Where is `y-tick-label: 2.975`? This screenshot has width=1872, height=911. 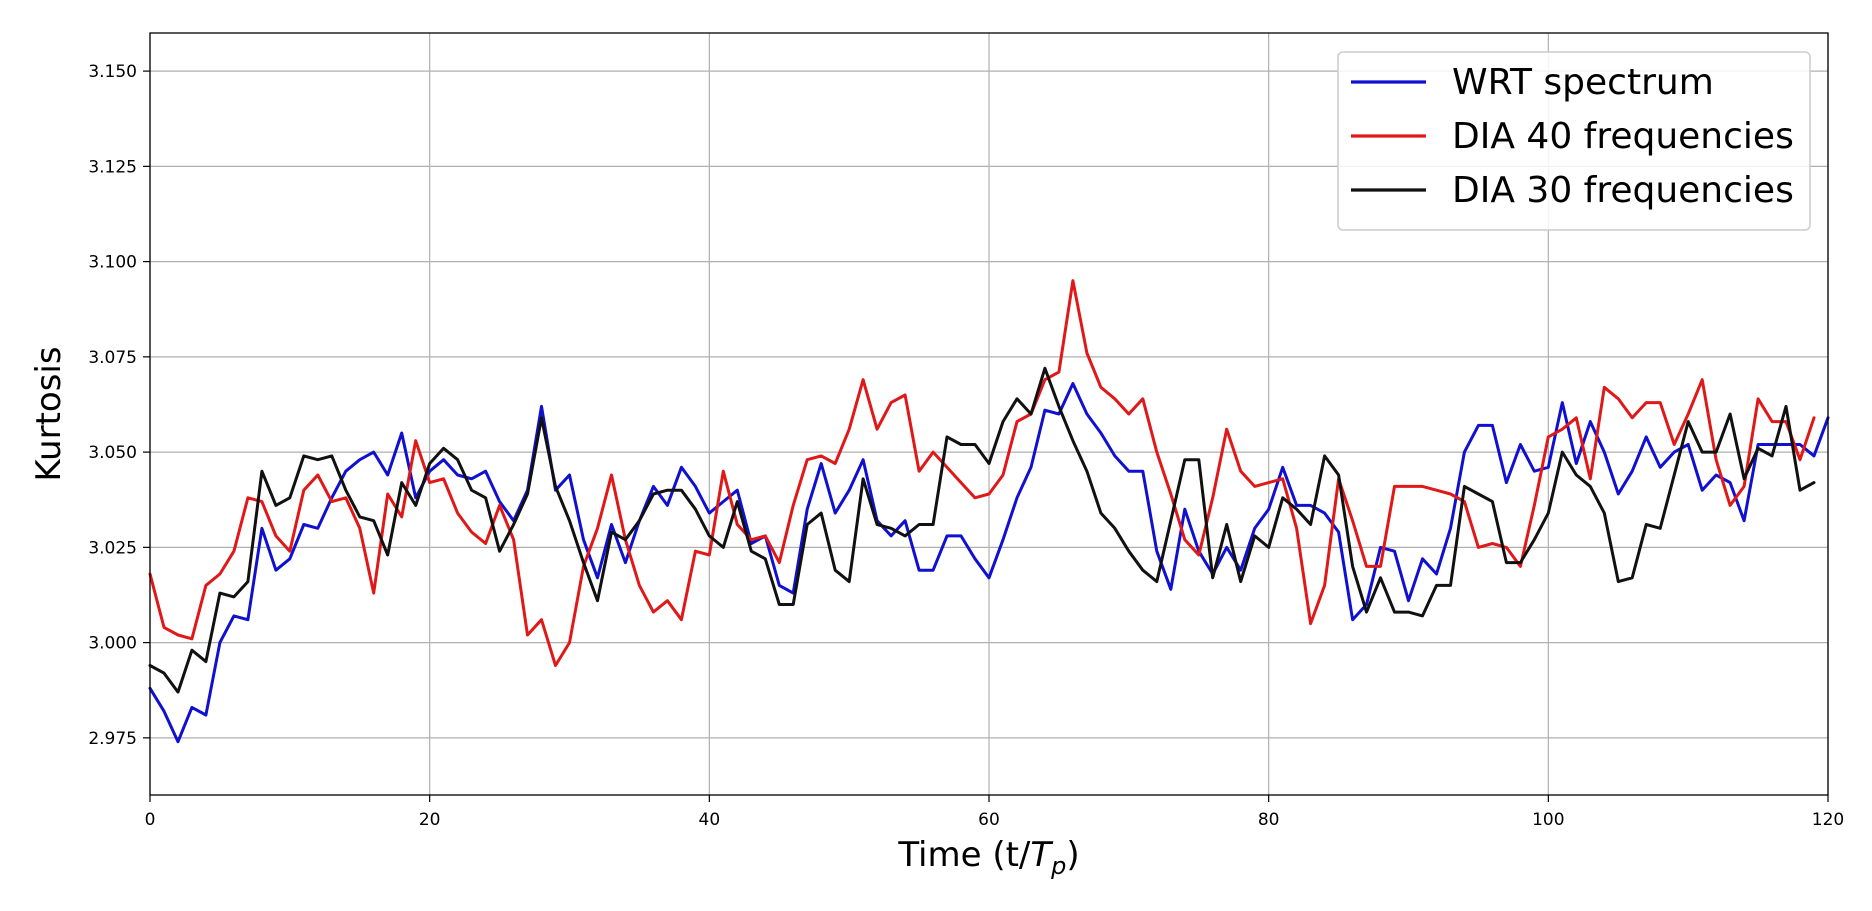
y-tick-label: 2.975 is located at coordinates (112, 739).